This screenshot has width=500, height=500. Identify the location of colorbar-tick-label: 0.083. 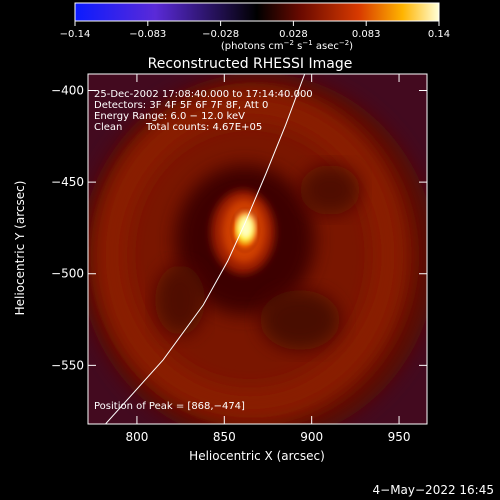
(366, 34).